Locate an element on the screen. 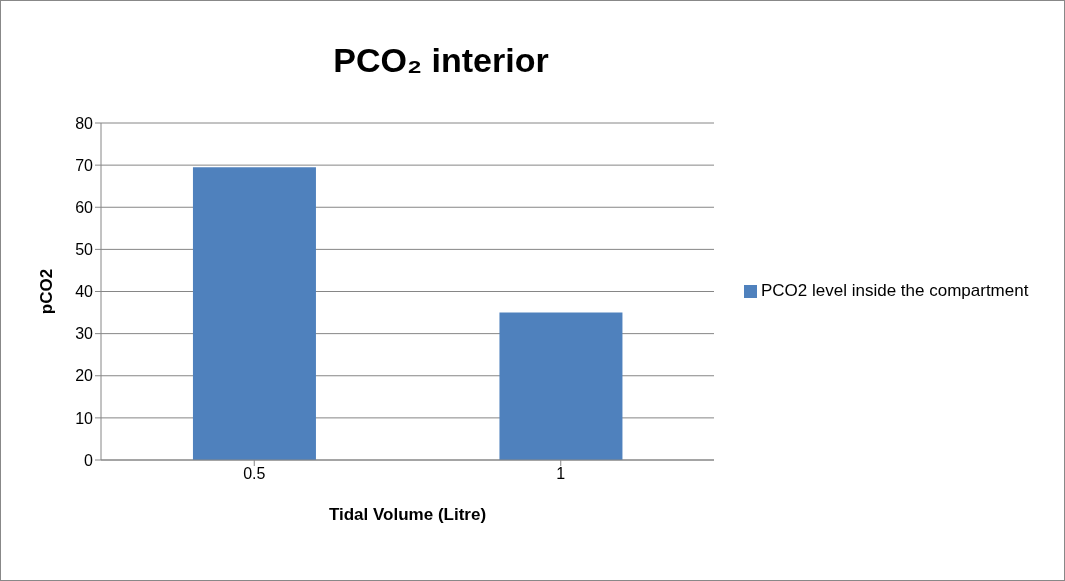 This screenshot has width=1065, height=581. legend-label: PCO2 level inside the compartment is located at coordinates (895, 290).